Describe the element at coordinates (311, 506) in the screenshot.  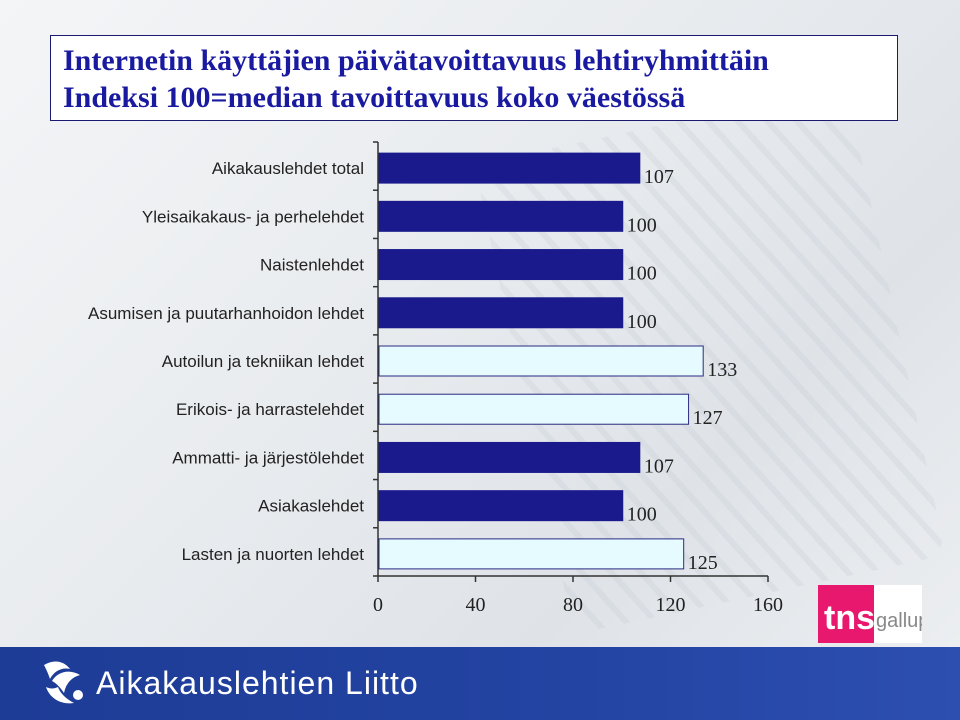
I see `category-label: Asiakaslehdet` at that location.